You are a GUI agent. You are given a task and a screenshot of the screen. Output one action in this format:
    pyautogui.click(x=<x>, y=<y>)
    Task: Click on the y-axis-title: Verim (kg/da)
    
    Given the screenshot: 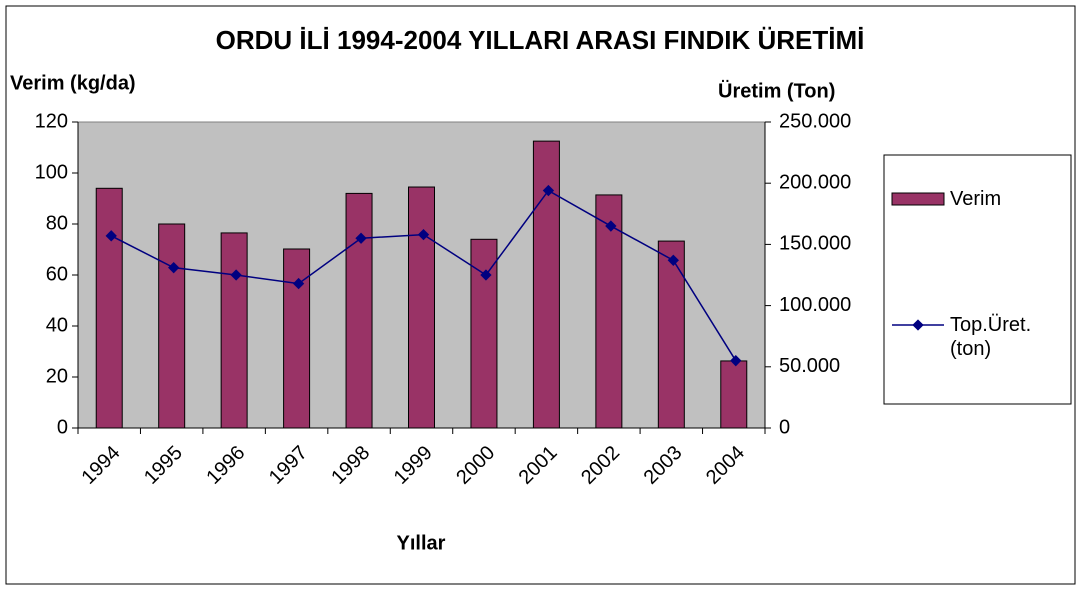 What is the action you would take?
    pyautogui.click(x=73, y=83)
    